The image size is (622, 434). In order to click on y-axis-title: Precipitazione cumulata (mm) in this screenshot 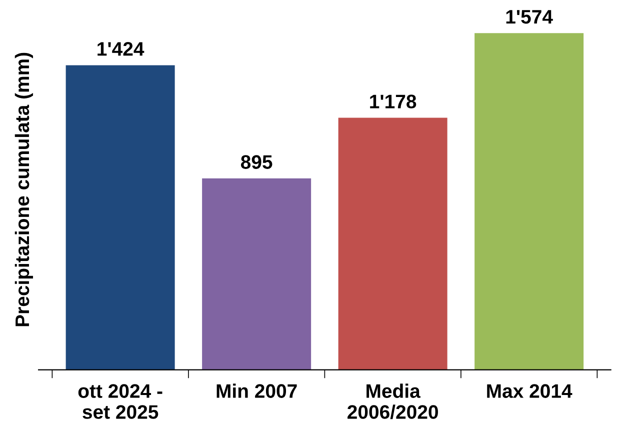, I will do `click(24, 189)`.